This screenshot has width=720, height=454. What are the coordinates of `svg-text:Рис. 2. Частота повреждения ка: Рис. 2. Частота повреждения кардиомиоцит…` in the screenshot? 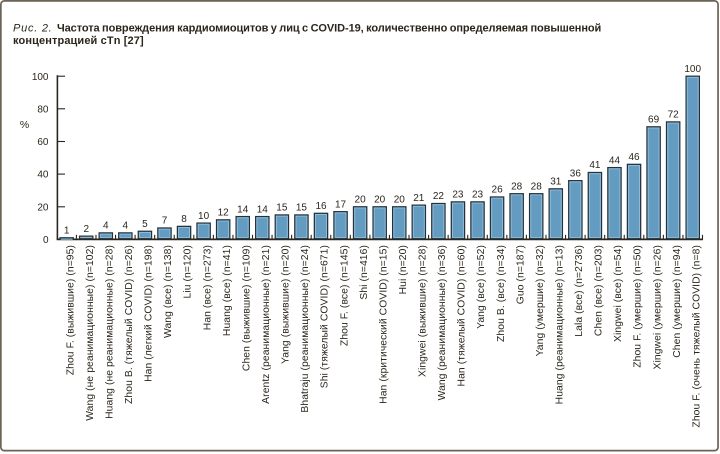 It's located at (307, 29).